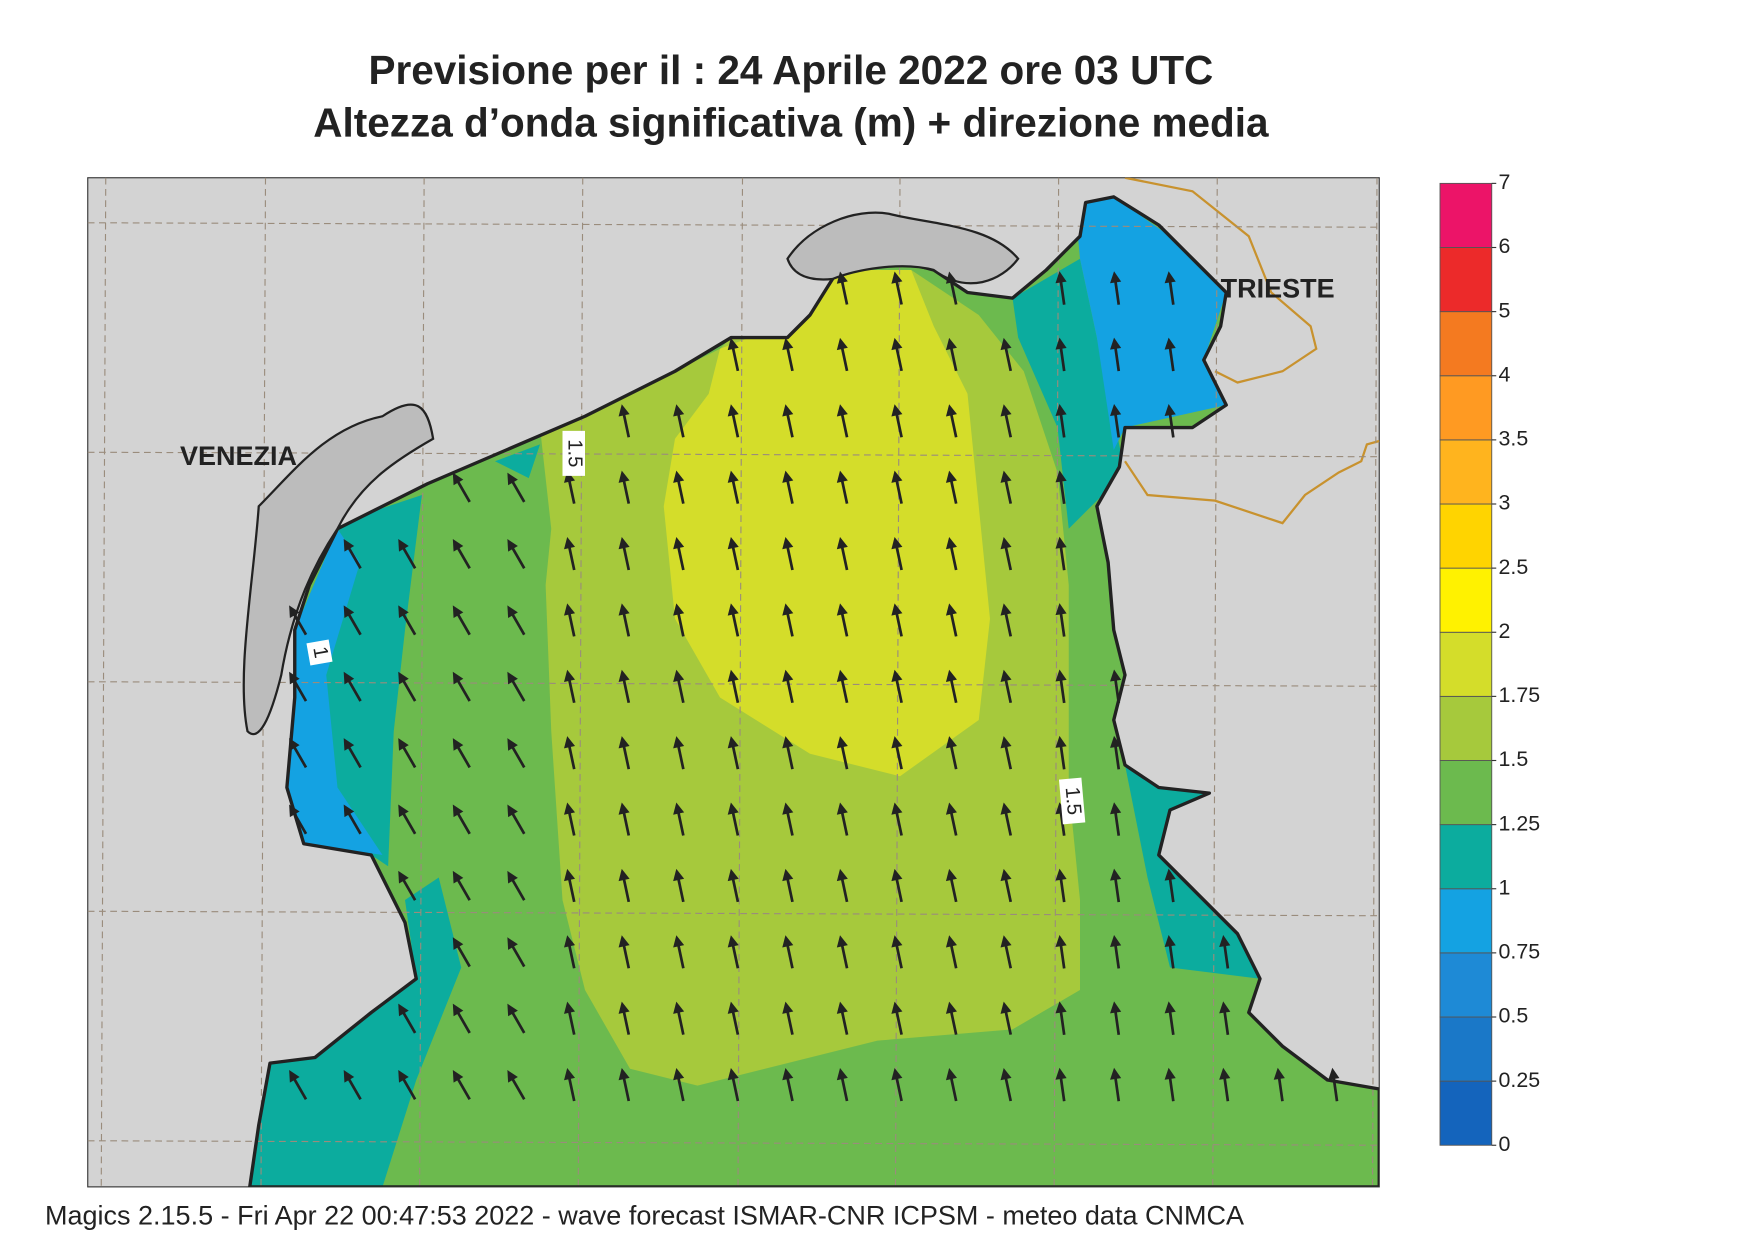 The width and height of the screenshot is (1755, 1242). I want to click on border-line, so click(1252, 482).